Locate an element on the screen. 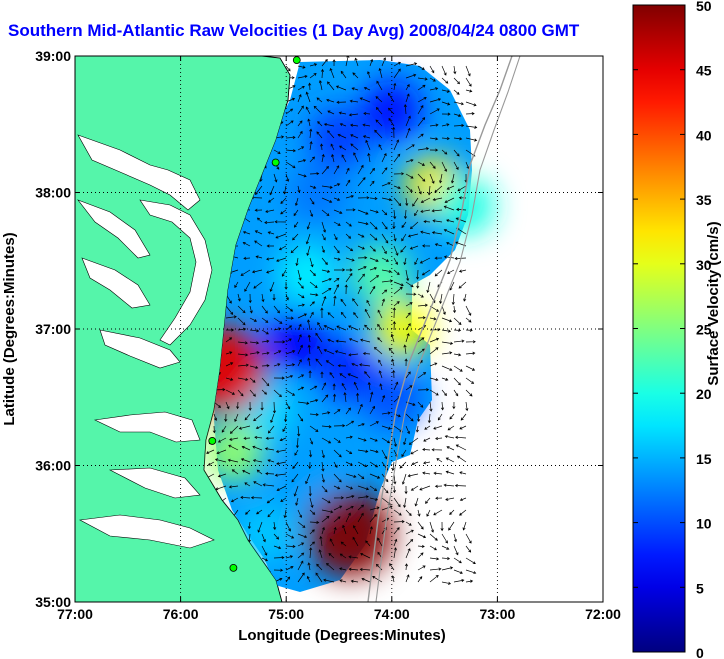 This screenshot has height=659, width=724. colorbar-tick-label-6: 30 is located at coordinates (704, 265).